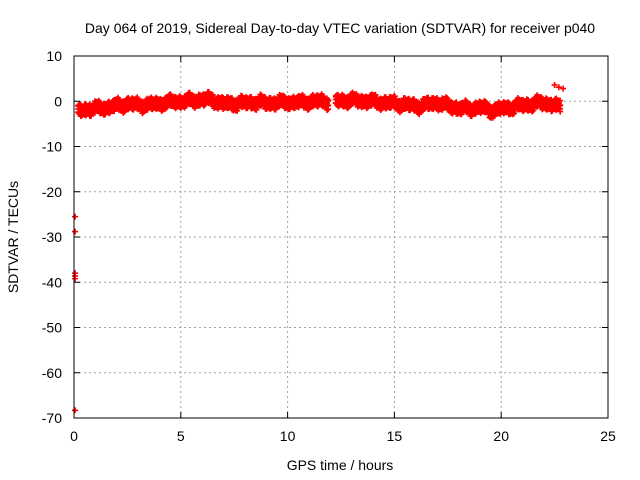 The width and height of the screenshot is (640, 480). What do you see at coordinates (288, 436) in the screenshot?
I see `x-tick-label: 10` at bounding box center [288, 436].